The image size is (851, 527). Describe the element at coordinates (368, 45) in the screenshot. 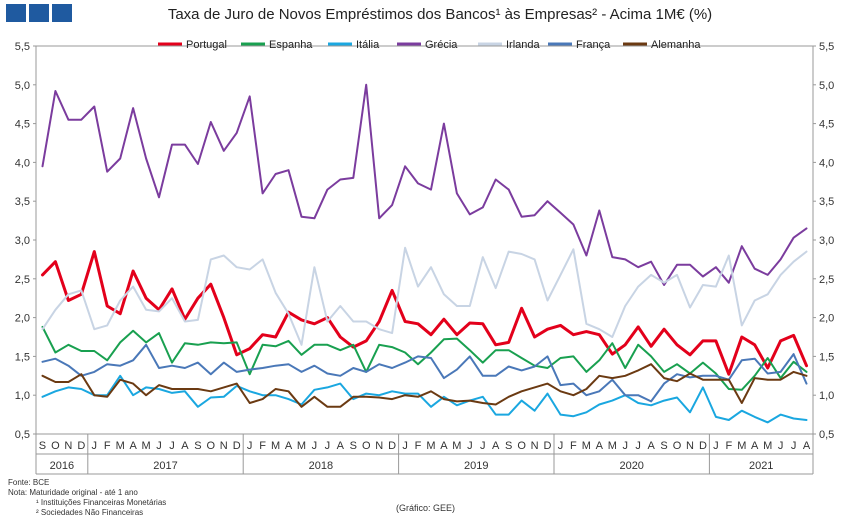

I see `legend-label: Itália` at that location.